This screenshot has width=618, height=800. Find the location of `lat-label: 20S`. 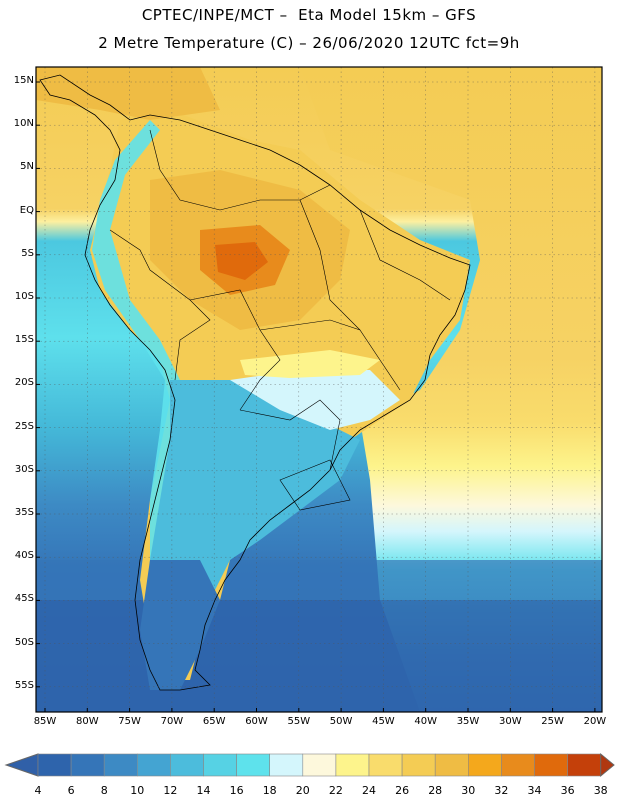

lat-label: 20S is located at coordinates (24, 383).